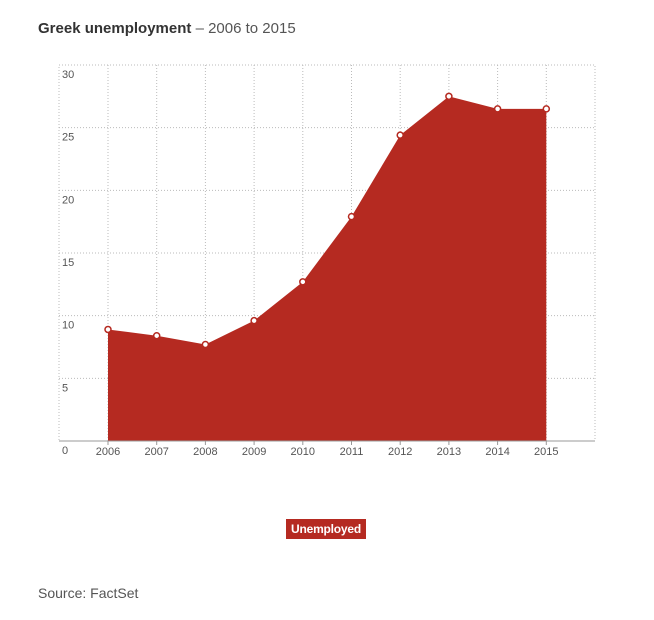 The image size is (654, 620). I want to click on y-tick-label: 15, so click(68, 263).